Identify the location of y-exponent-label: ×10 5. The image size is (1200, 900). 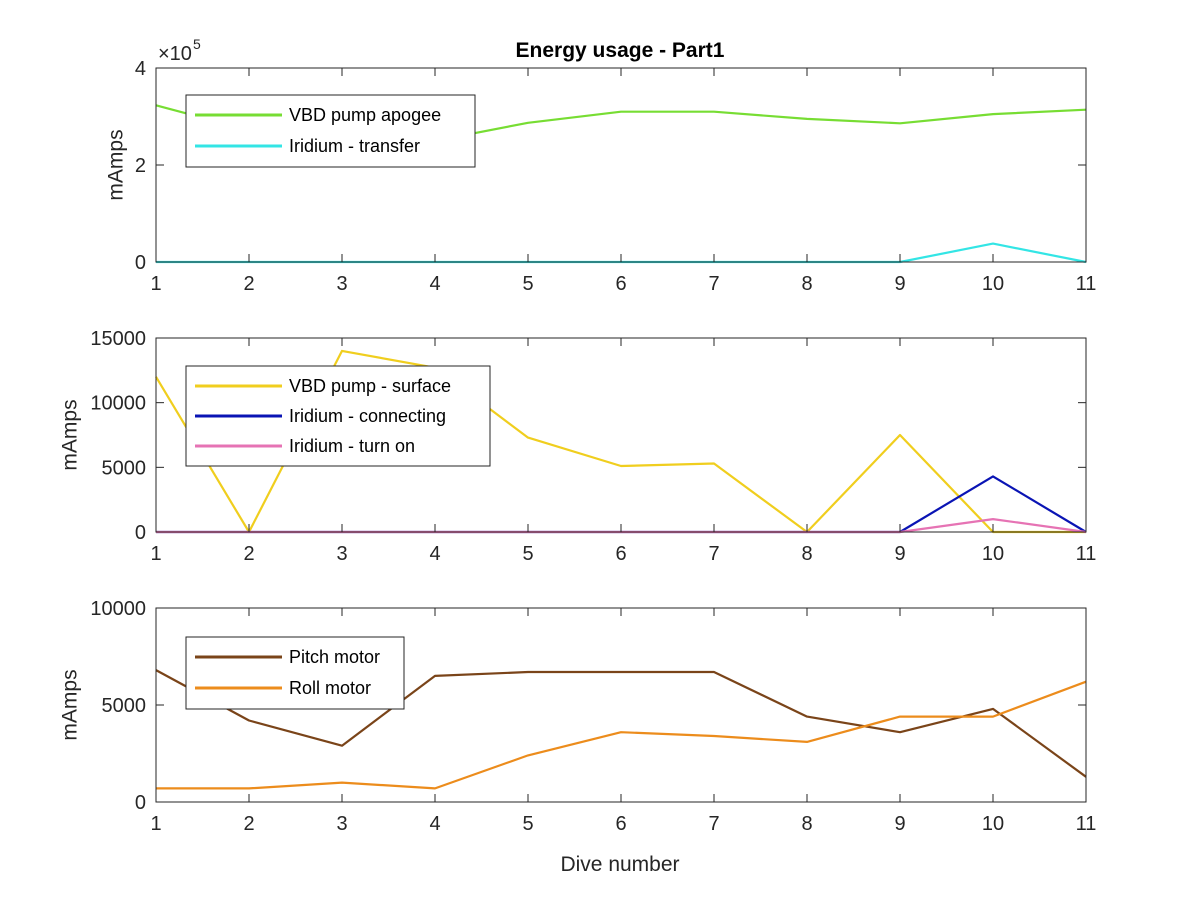
(179, 50).